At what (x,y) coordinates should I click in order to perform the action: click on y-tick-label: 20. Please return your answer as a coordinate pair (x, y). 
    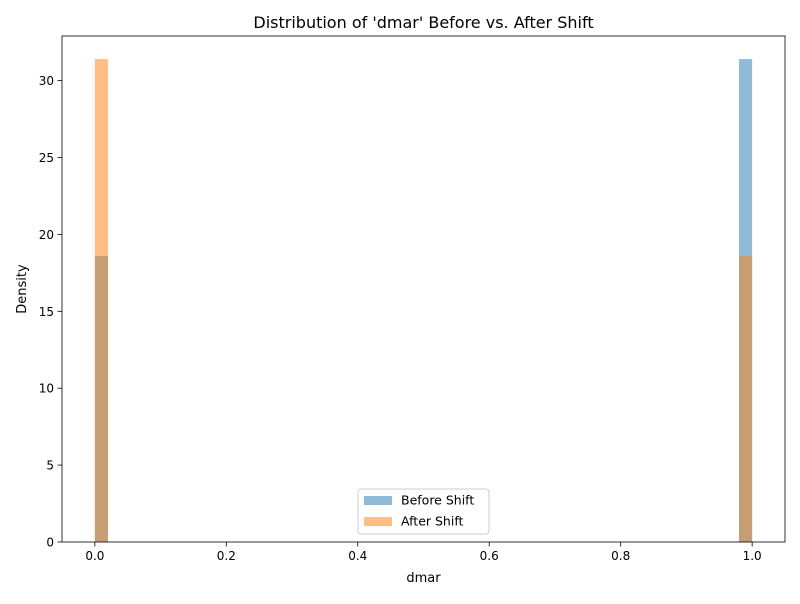
    Looking at the image, I should click on (46, 235).